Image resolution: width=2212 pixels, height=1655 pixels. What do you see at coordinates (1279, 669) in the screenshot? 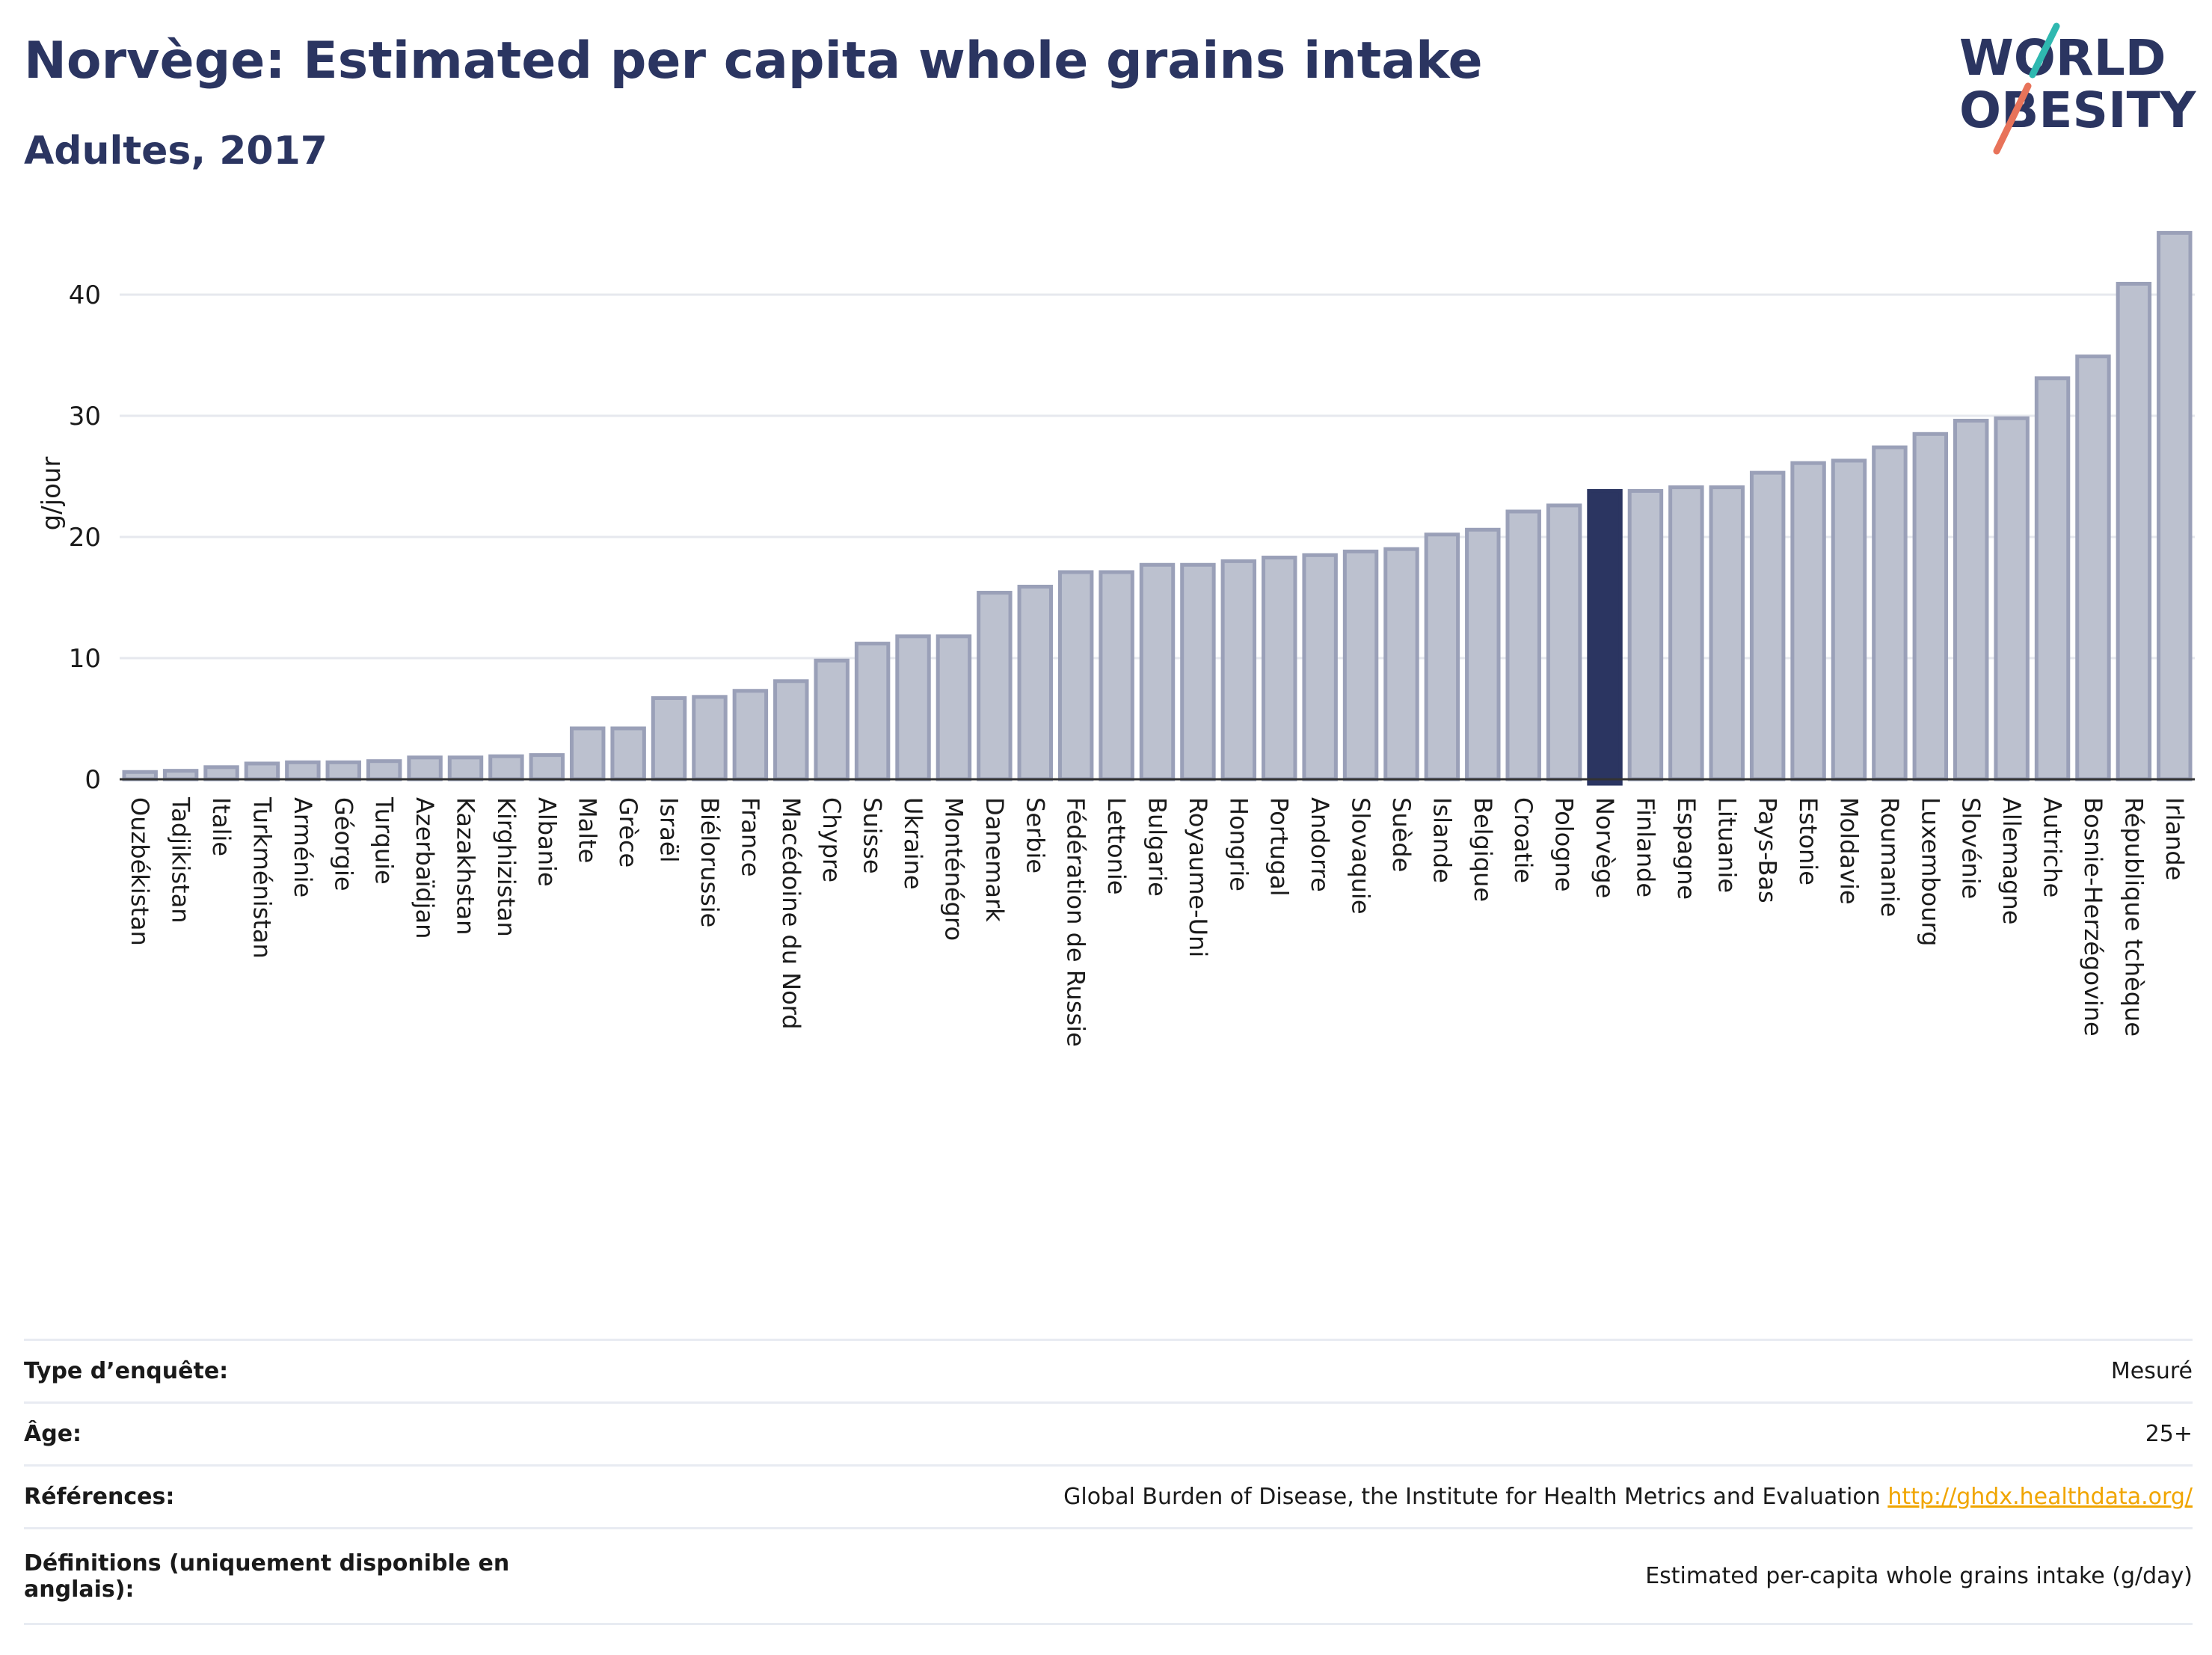
I see `bar-Portugal` at bounding box center [1279, 669].